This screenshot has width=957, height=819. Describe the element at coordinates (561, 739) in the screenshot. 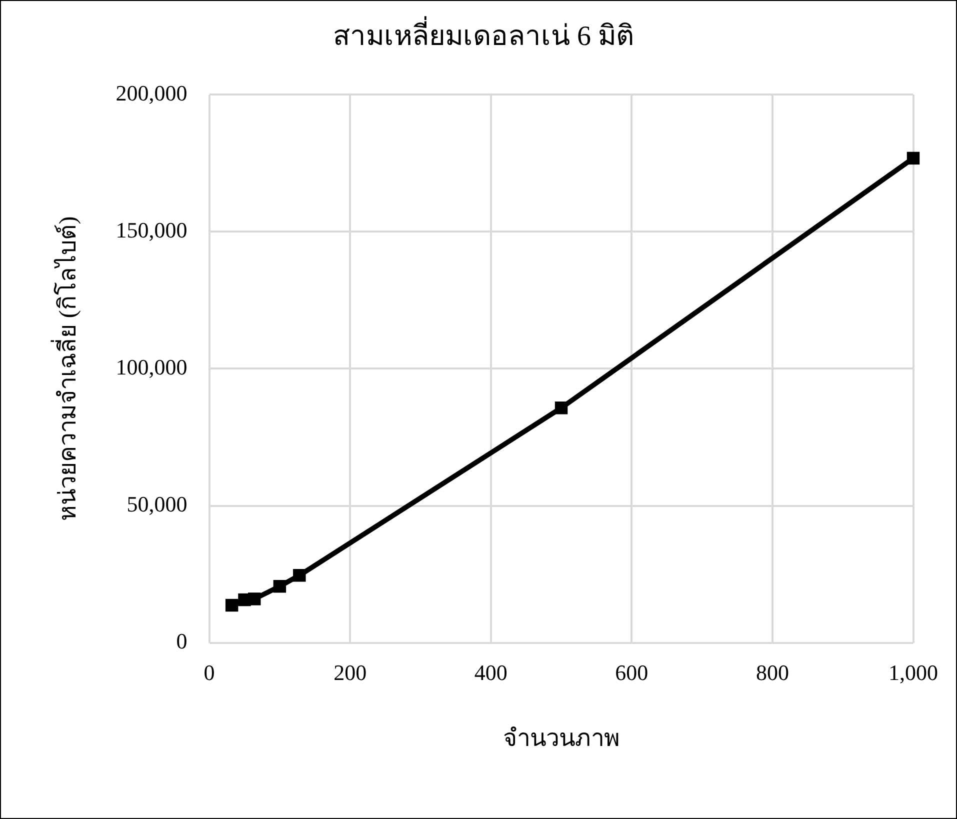

I see `x-axis-title: จำนวนภาพ` at that location.